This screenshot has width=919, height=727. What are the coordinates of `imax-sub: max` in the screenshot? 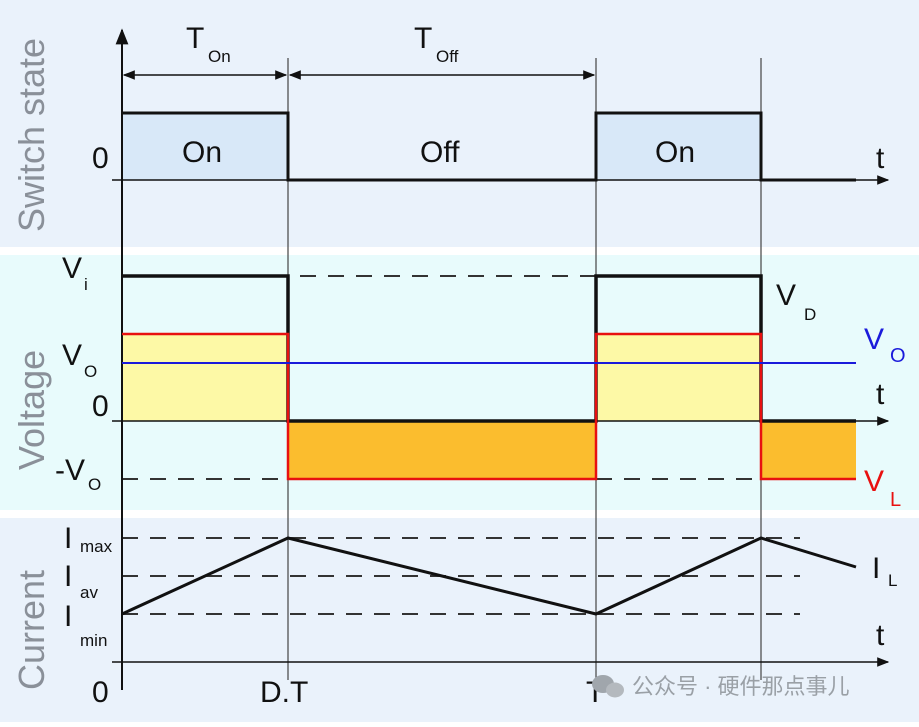 It's located at (96, 546).